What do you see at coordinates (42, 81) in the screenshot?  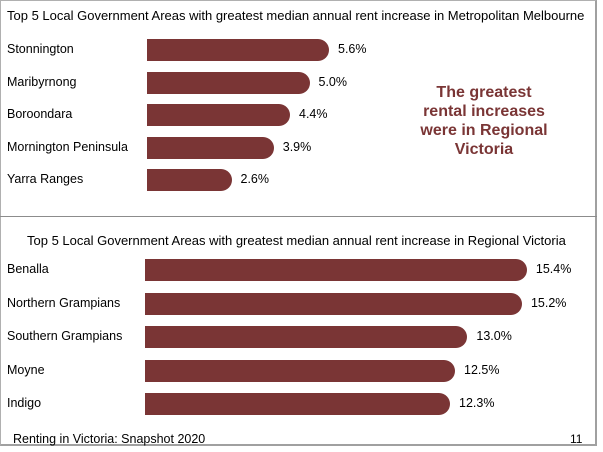 I see `category-label: Maribyrnong` at bounding box center [42, 81].